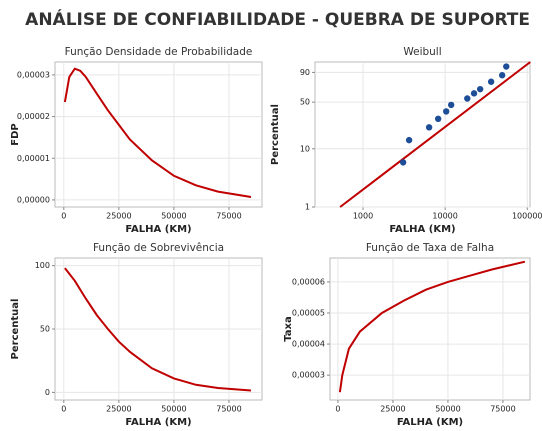 The height and width of the screenshot is (431, 542). I want to click on y-tick-label: 10, so click(305, 148).